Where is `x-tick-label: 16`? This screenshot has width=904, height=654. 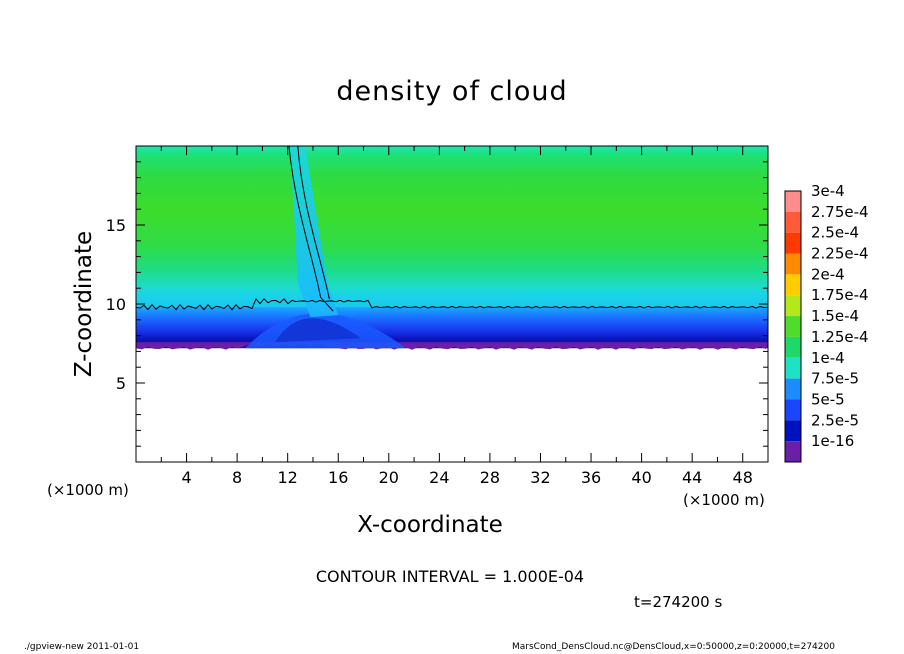
x-tick-label: 16 is located at coordinates (338, 477).